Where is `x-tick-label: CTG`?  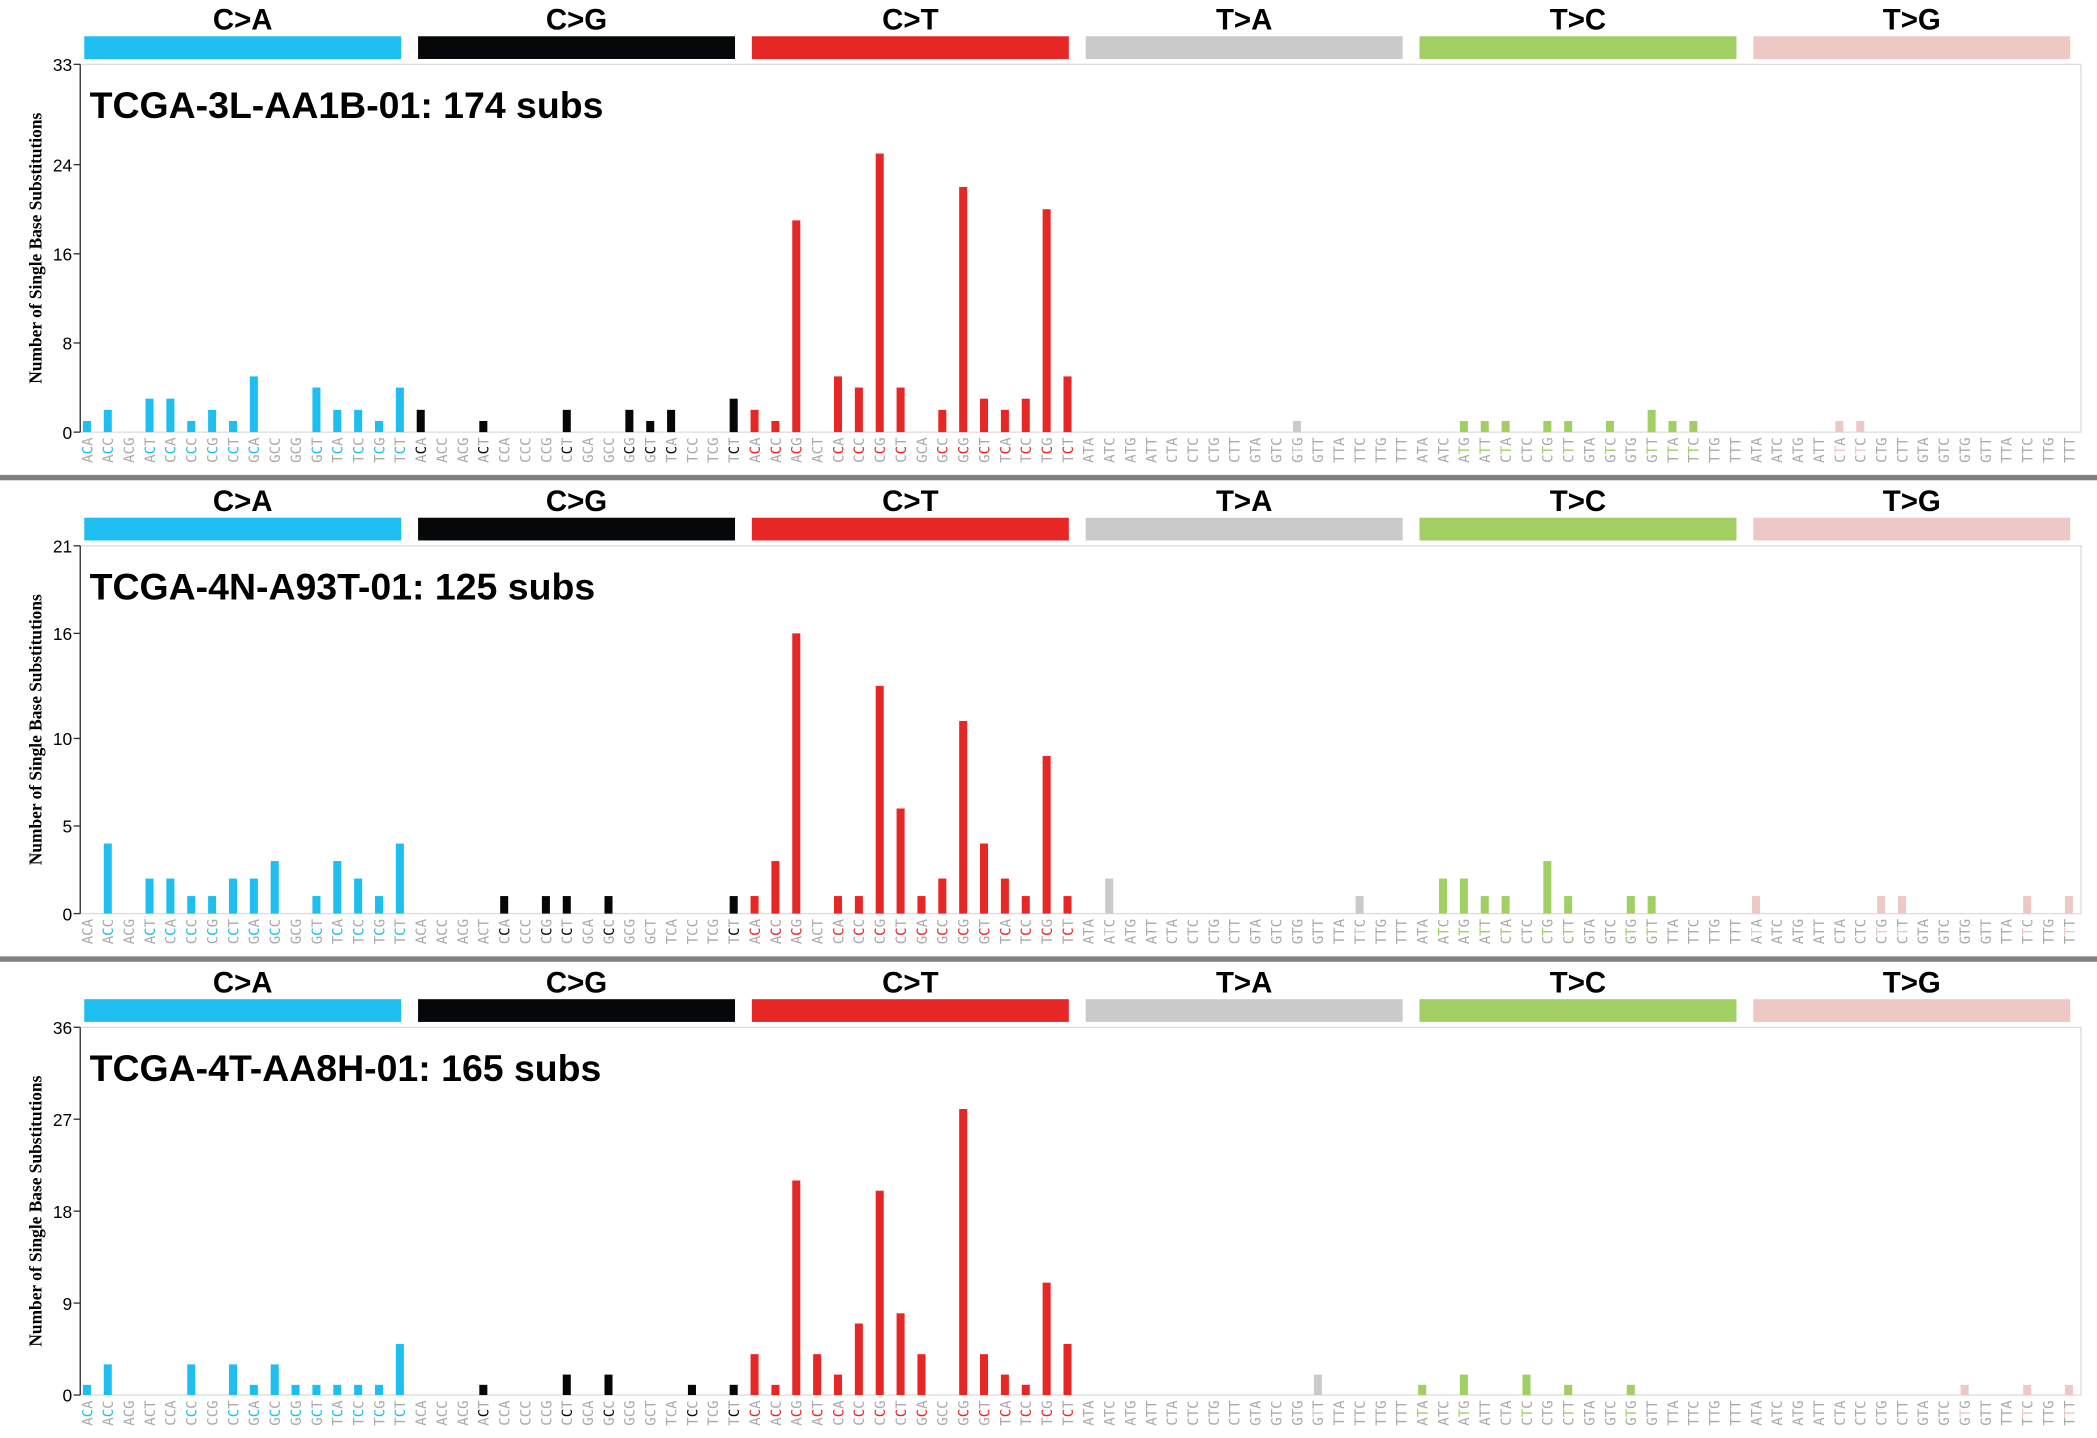
x-tick-label: CTG is located at coordinates (1882, 449).